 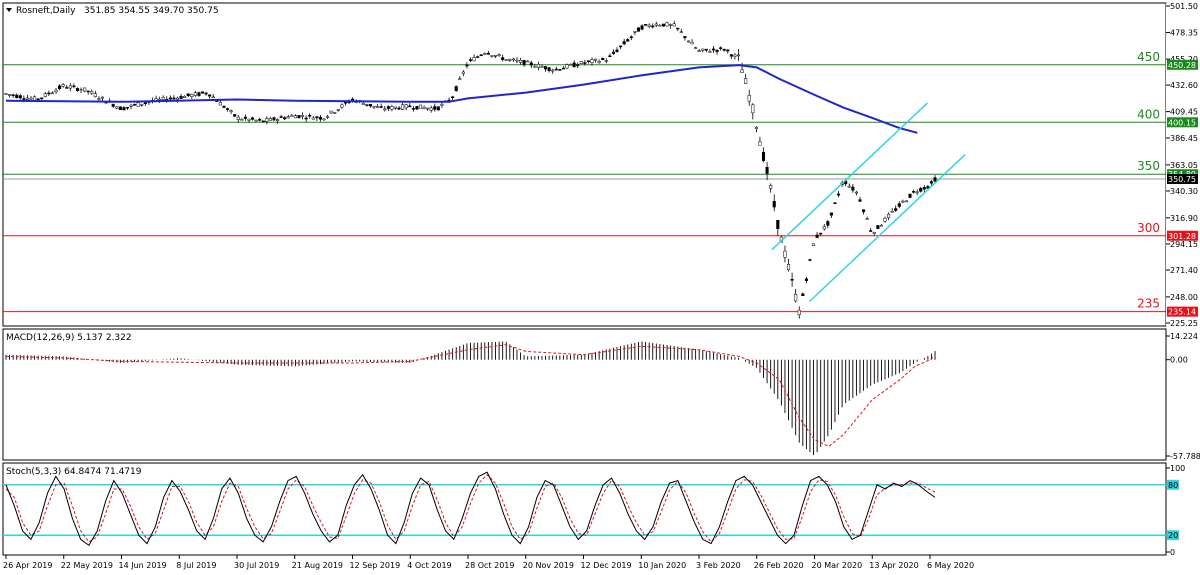 What do you see at coordinates (1184, 112) in the screenshot?
I see `price-tick-label: 409.45` at bounding box center [1184, 112].